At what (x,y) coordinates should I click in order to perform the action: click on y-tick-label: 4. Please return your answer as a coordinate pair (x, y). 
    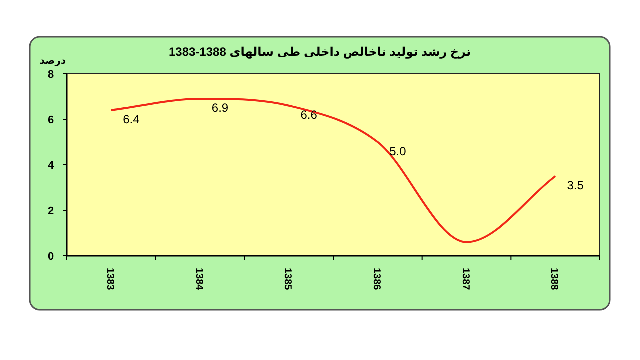
    Looking at the image, I should click on (51, 166).